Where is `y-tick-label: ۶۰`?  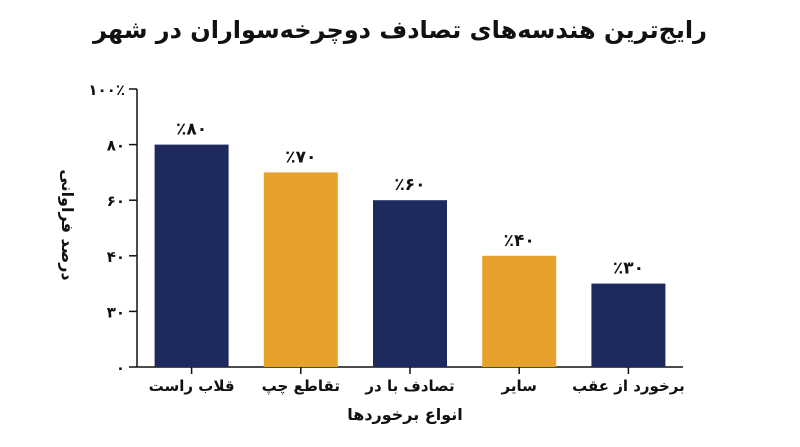
y-tick-label: ۶۰ is located at coordinates (116, 201).